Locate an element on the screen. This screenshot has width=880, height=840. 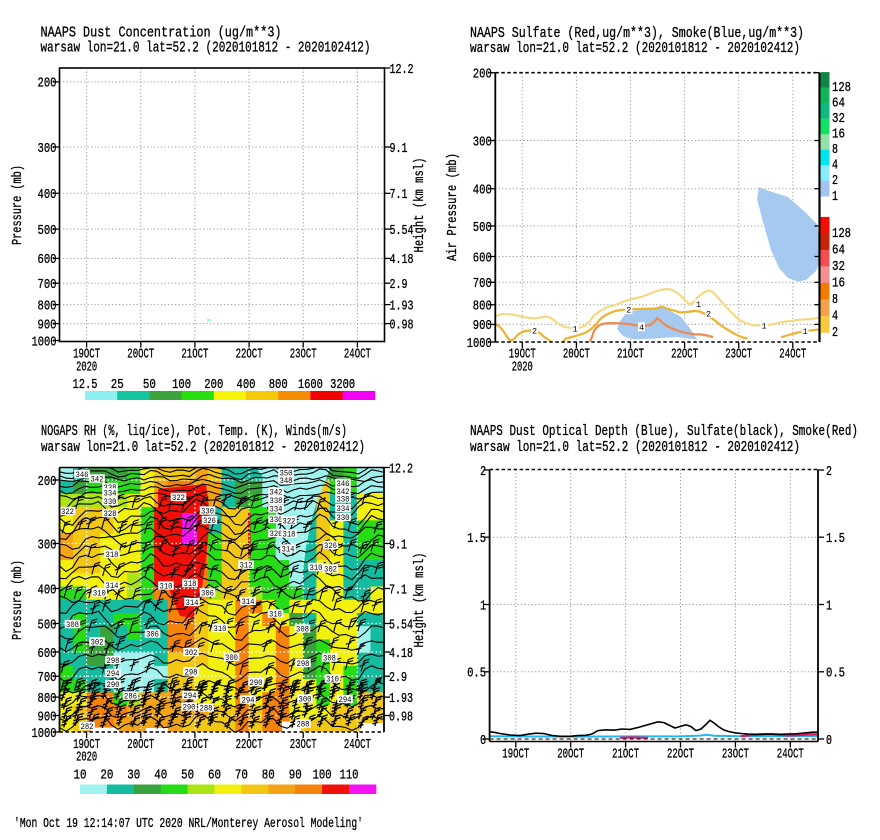
svg-text: 9.1 is located at coordinates (399, 149).